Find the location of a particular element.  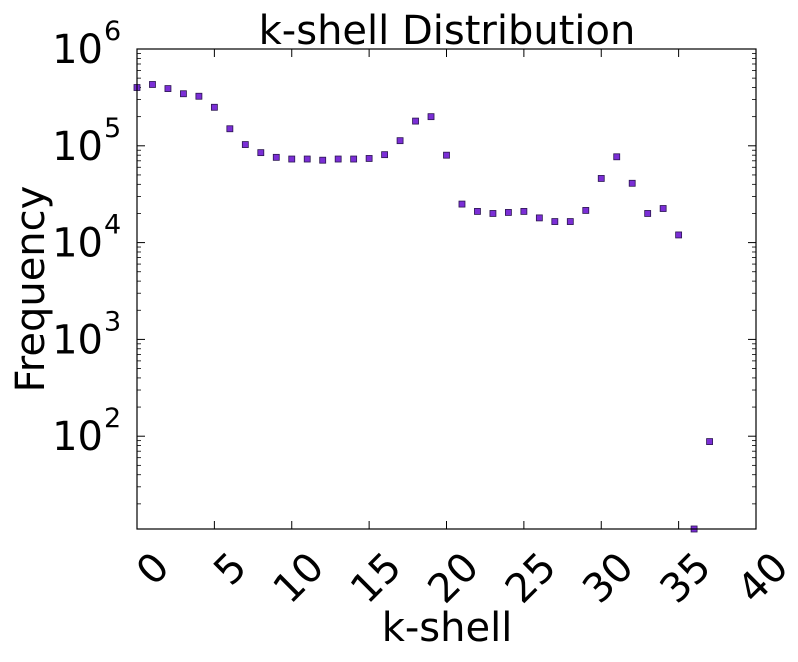

x-tick-label: 25 is located at coordinates (531, 578).